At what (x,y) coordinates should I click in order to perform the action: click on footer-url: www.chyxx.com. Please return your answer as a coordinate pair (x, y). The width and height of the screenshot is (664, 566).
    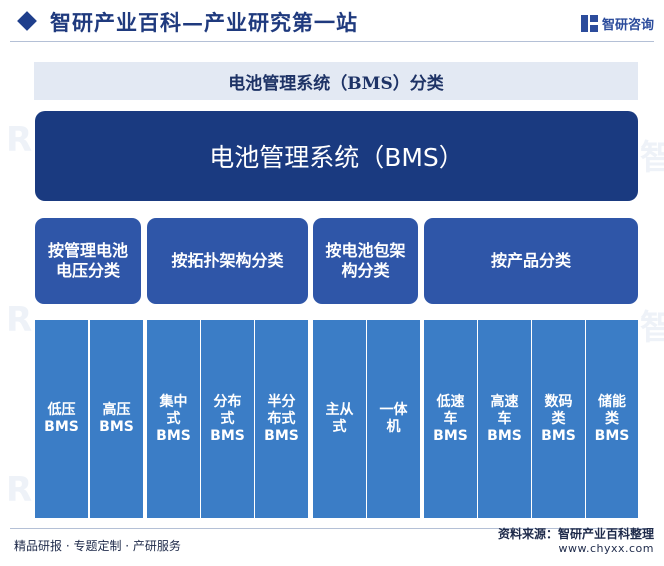
    Looking at the image, I should click on (606, 548).